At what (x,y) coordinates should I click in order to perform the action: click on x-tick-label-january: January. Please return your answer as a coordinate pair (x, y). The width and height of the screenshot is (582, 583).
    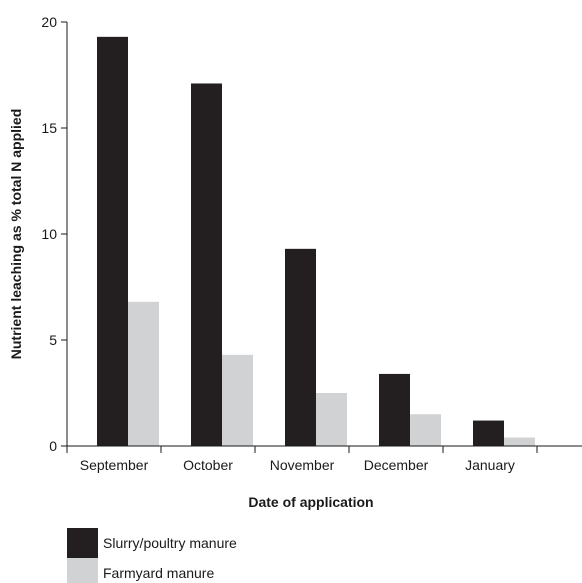
    Looking at the image, I should click on (490, 465).